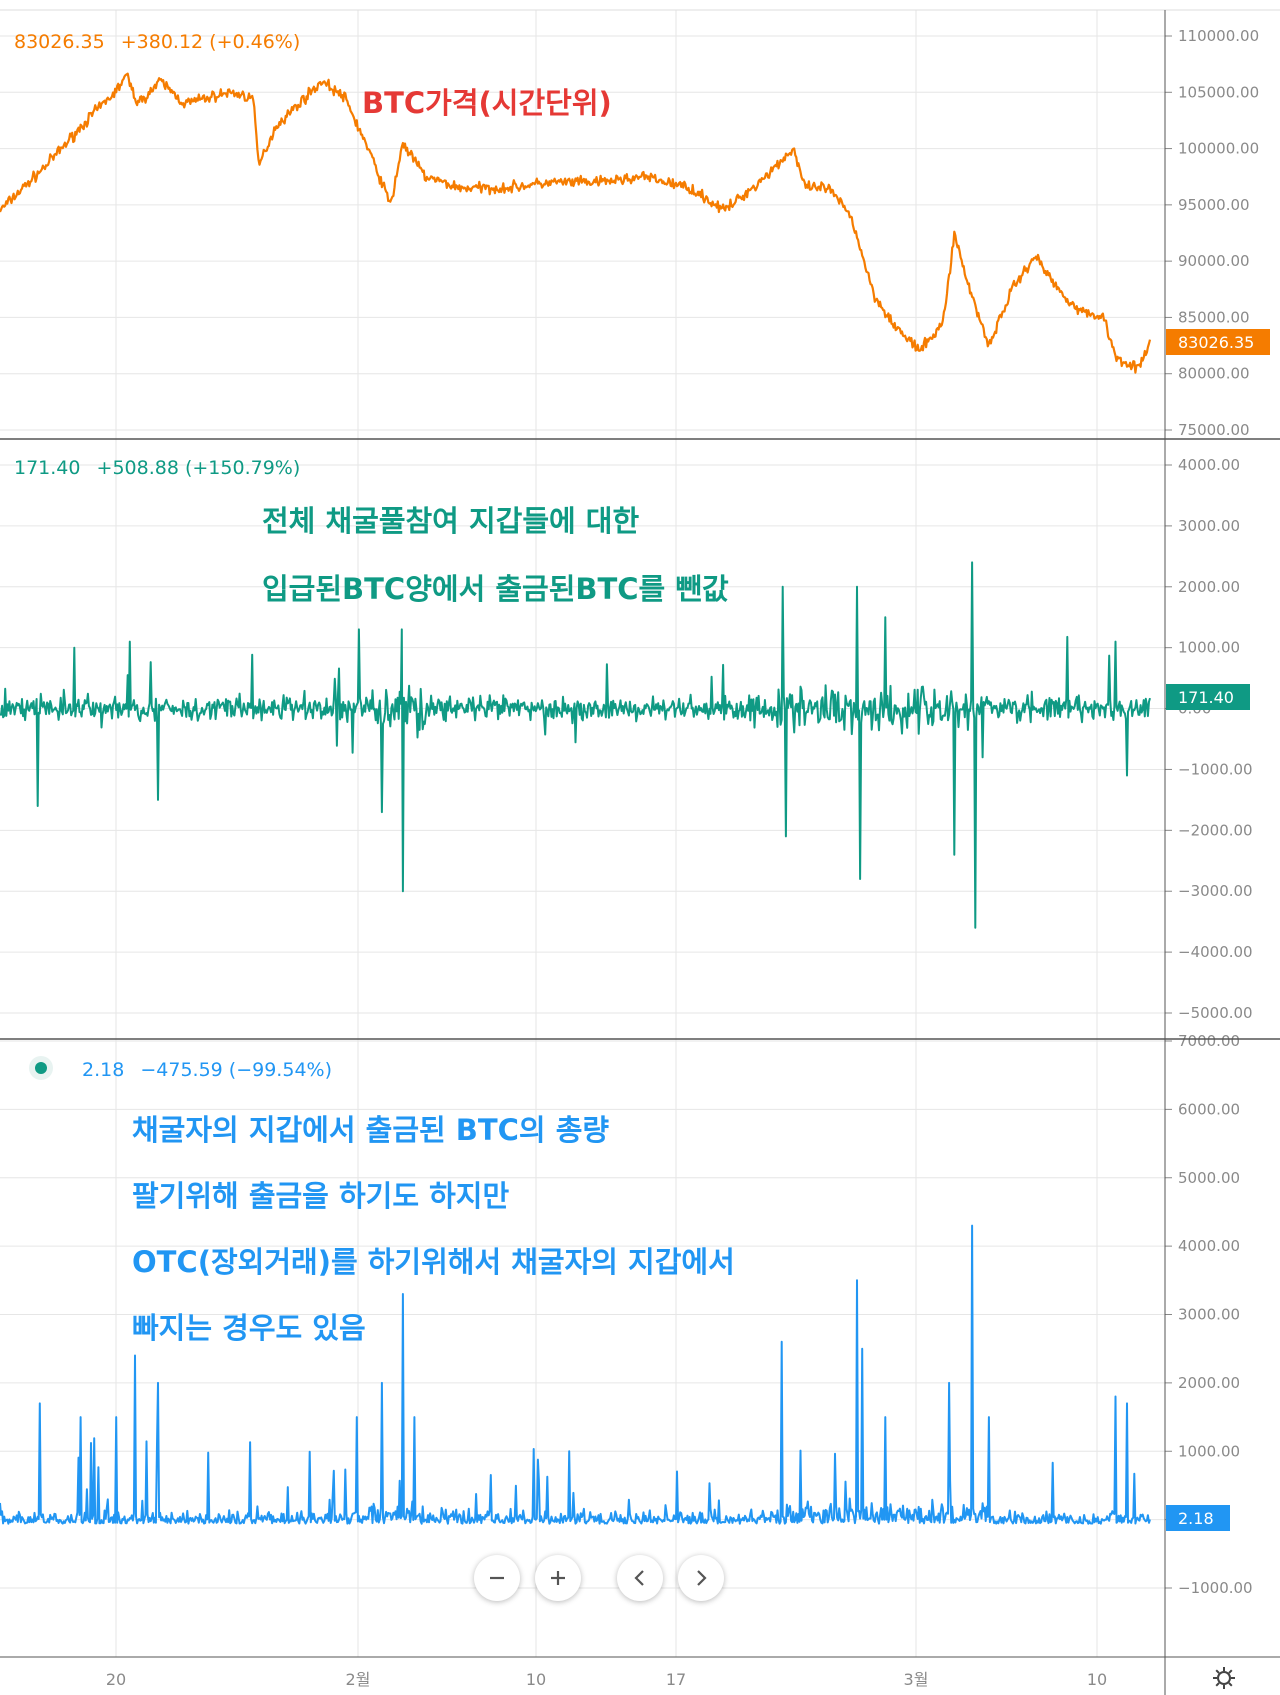  I want to click on y-tick-label: 95000.00, so click(1214, 205).